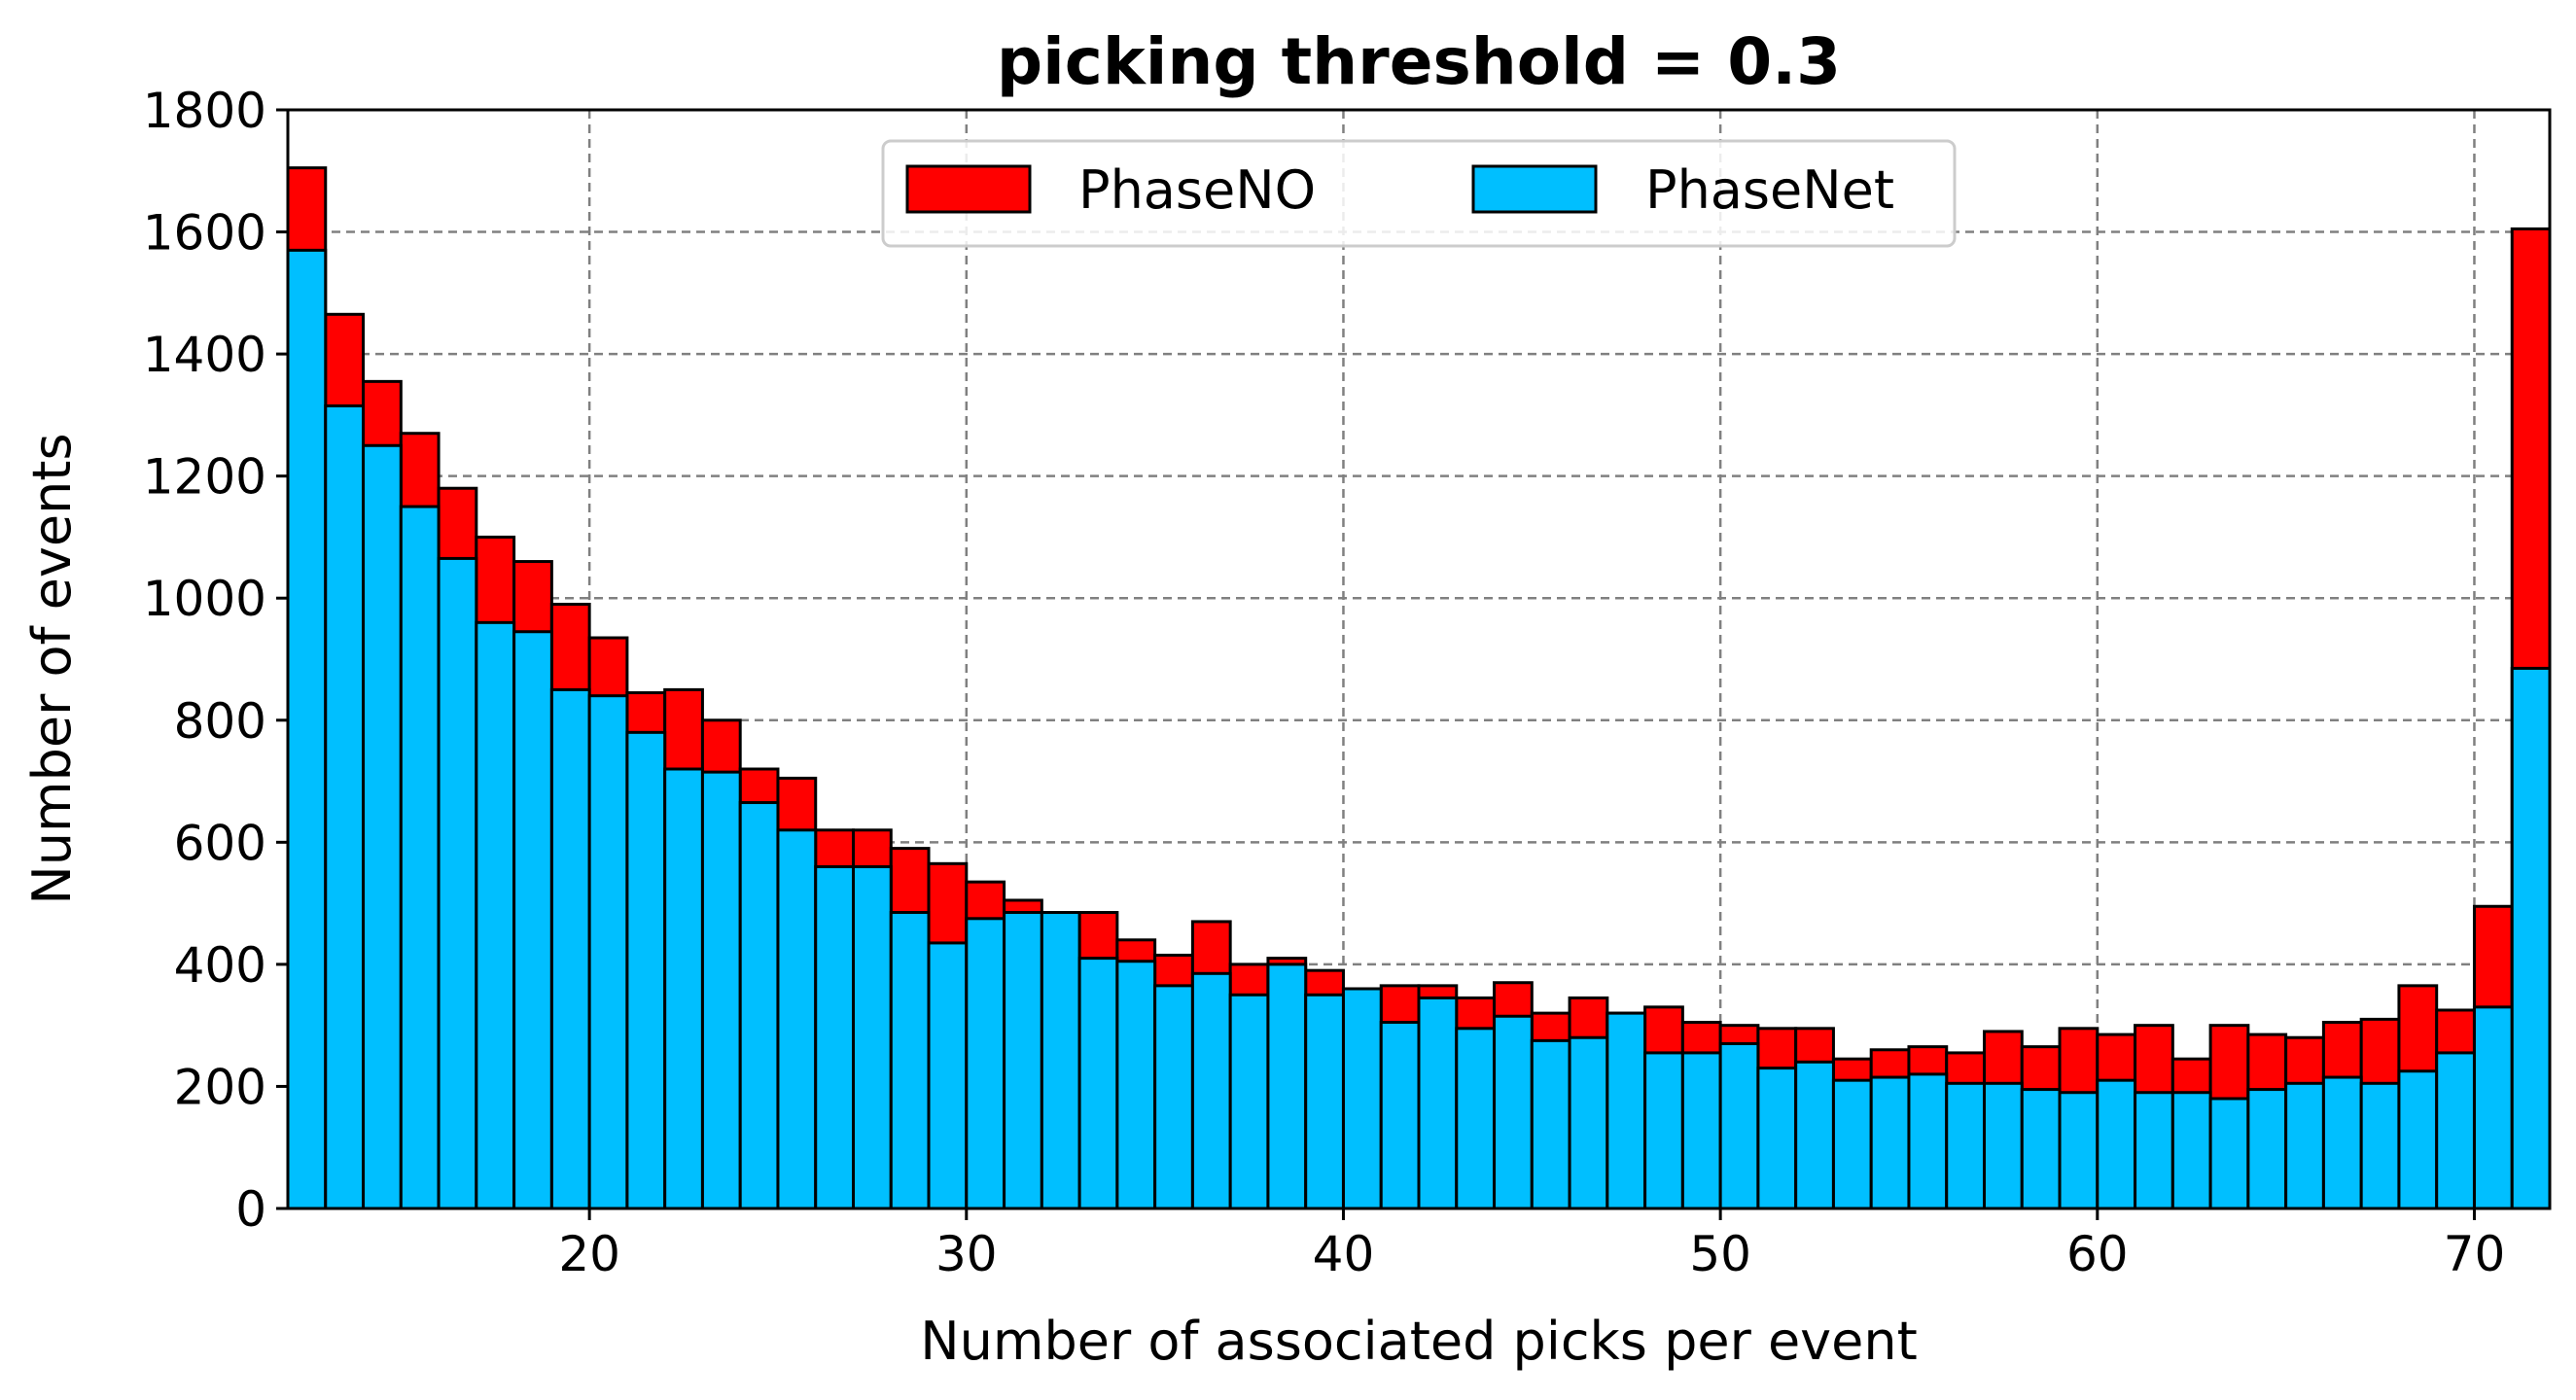 The height and width of the screenshot is (1400, 2576). I want to click on chart-title: picking threshold = 0.3, so click(1419, 61).